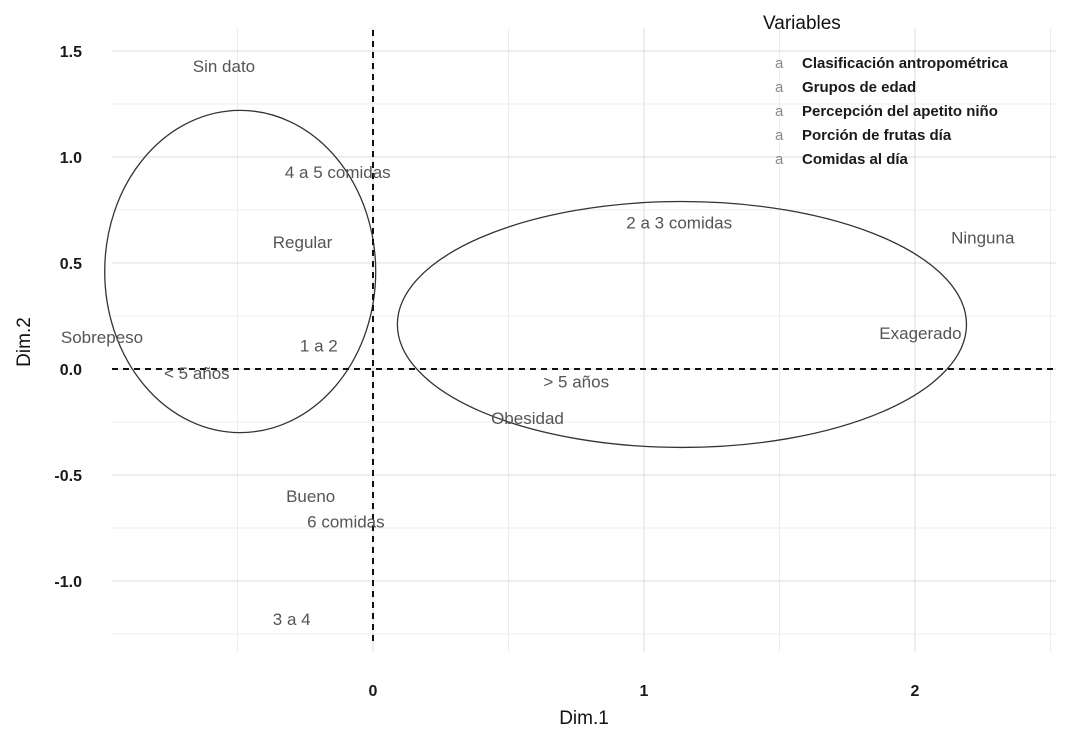  What do you see at coordinates (71, 264) in the screenshot?
I see `y-tick-label: 0.5` at bounding box center [71, 264].